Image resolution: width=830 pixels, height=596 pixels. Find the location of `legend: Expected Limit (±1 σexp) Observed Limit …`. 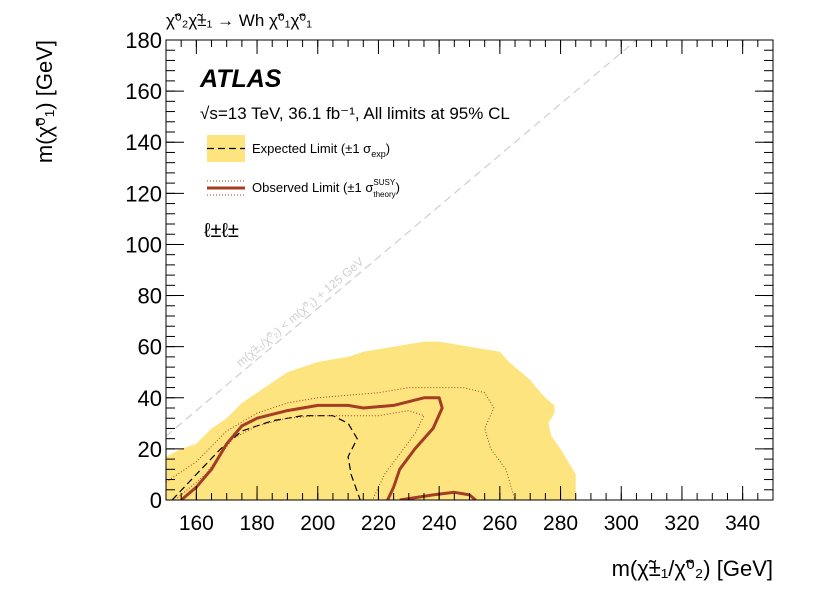

legend: Expected Limit (±1 σexp) Observed Limit … is located at coordinates (303, 167).